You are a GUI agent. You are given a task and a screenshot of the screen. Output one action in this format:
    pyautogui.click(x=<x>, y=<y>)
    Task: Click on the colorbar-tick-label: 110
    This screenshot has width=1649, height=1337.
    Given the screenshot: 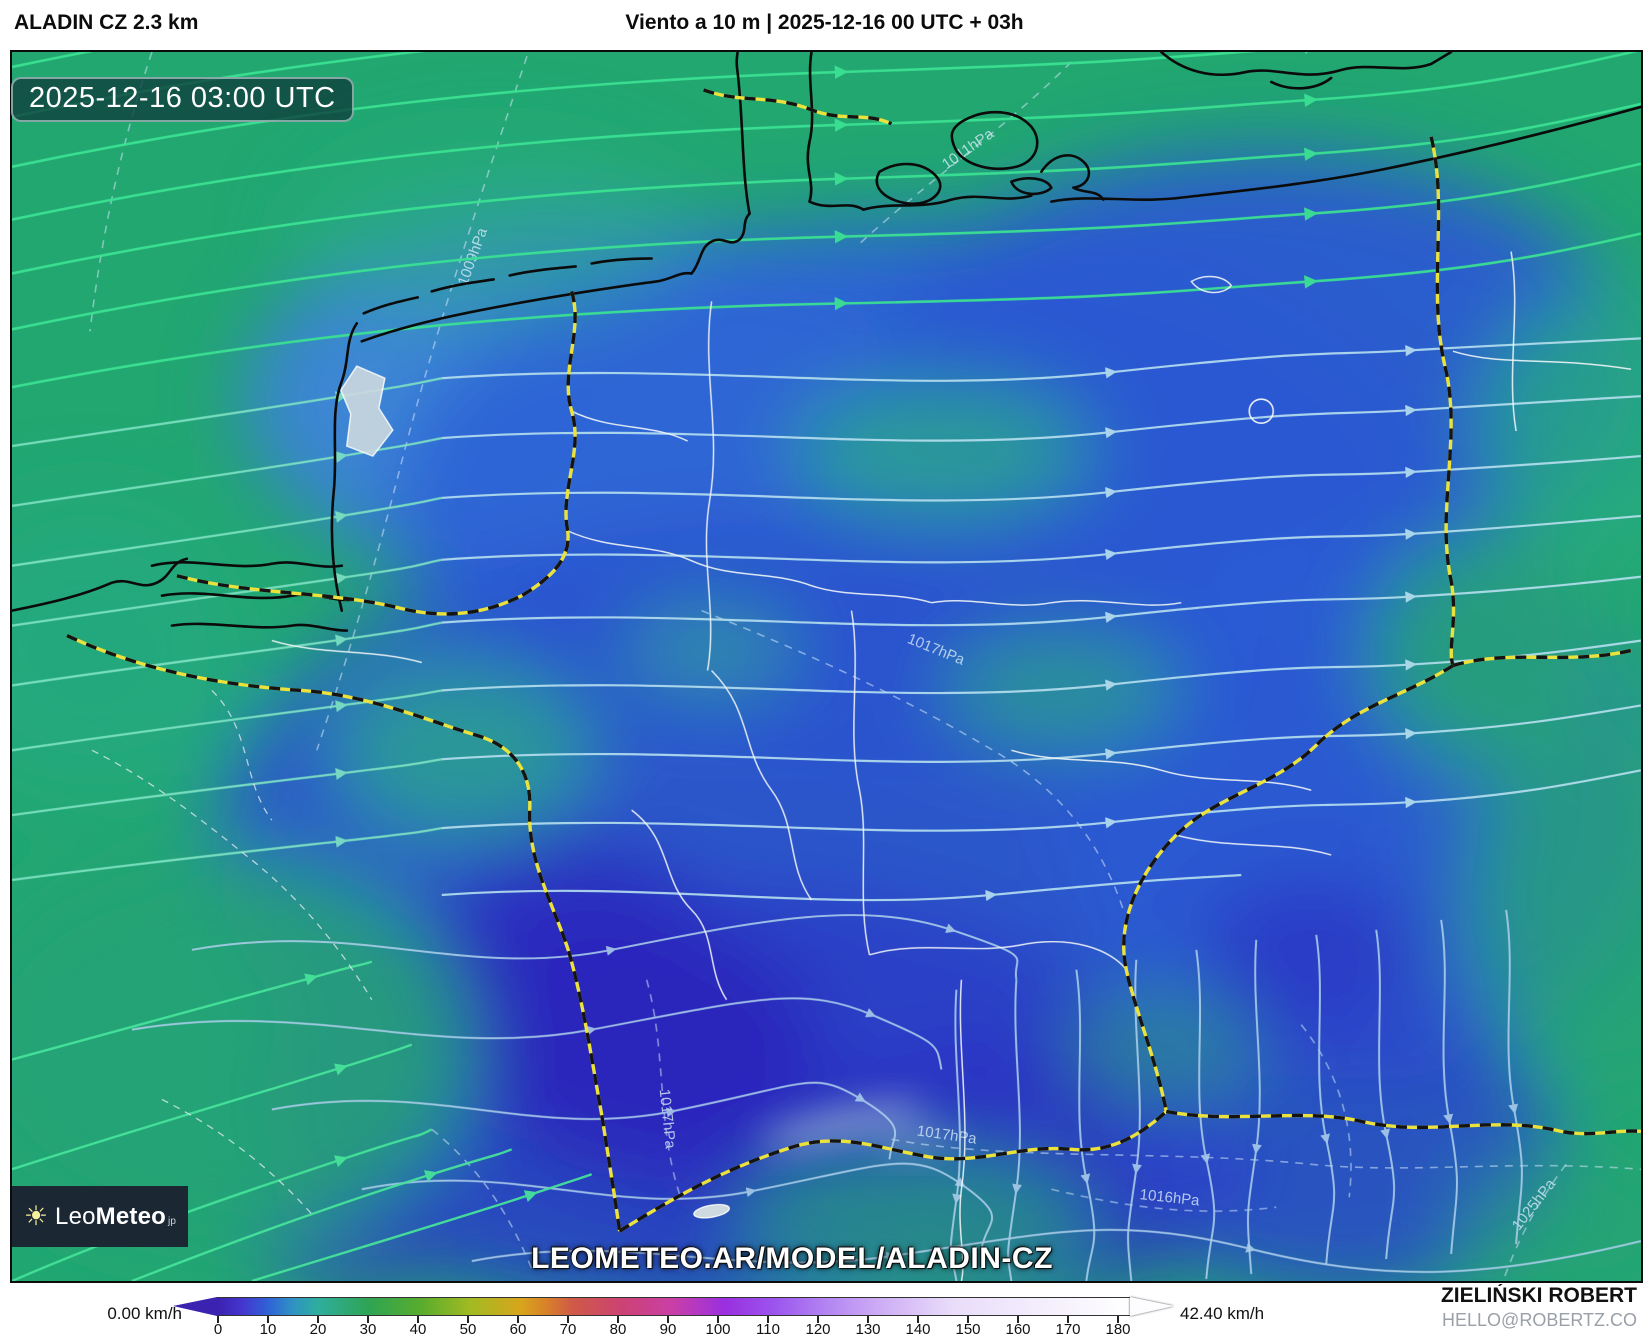 What is the action you would take?
    pyautogui.click(x=768, y=1329)
    